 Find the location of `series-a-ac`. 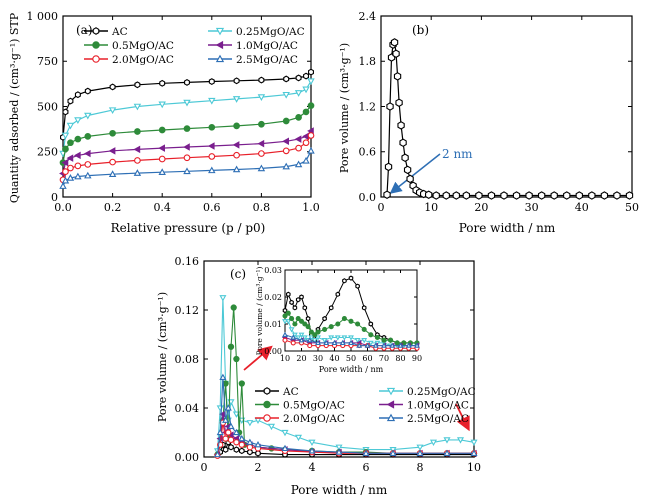

series-a-ac is located at coordinates (187, 104).